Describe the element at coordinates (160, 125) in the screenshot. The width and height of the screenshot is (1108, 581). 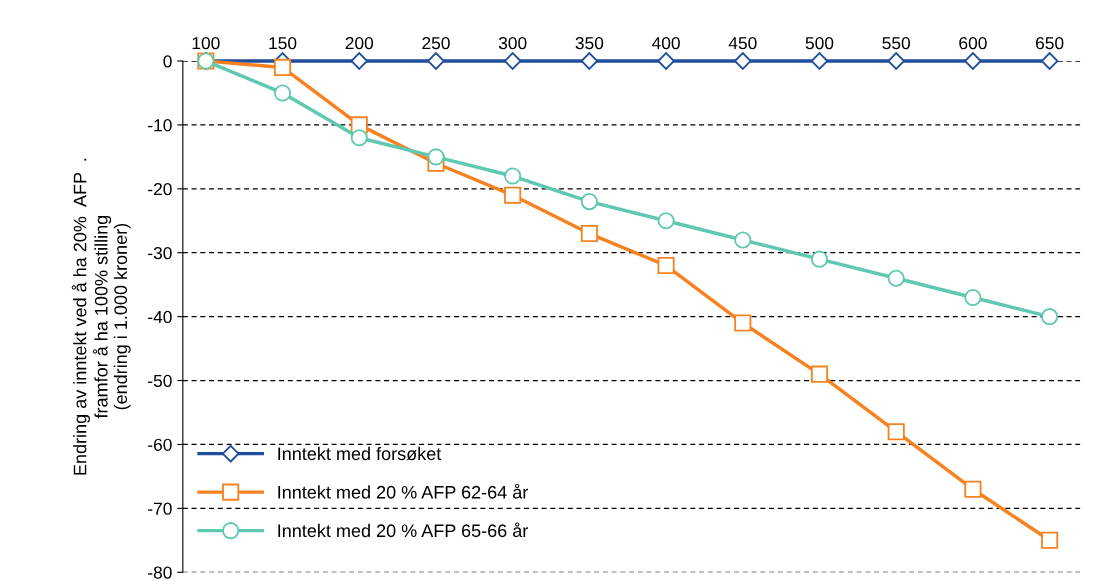
I see `y-tick-label: -10` at that location.